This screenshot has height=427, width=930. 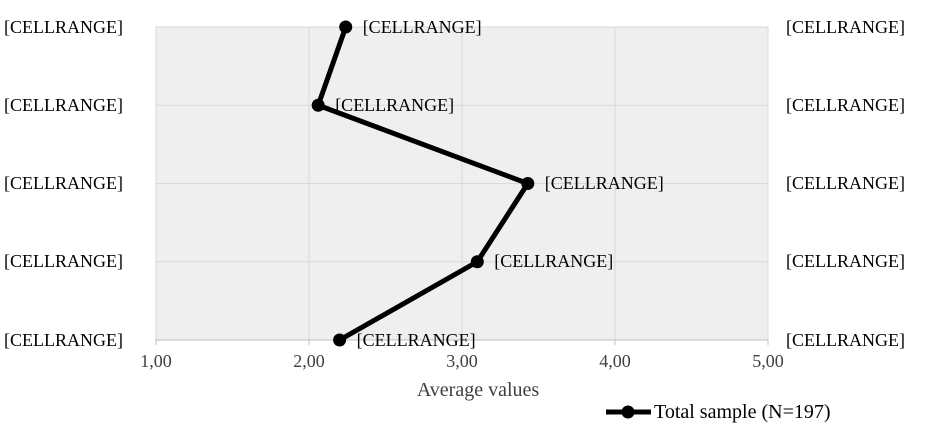 What do you see at coordinates (156, 361) in the screenshot?
I see `x-axis-tick-label: 1,00` at bounding box center [156, 361].